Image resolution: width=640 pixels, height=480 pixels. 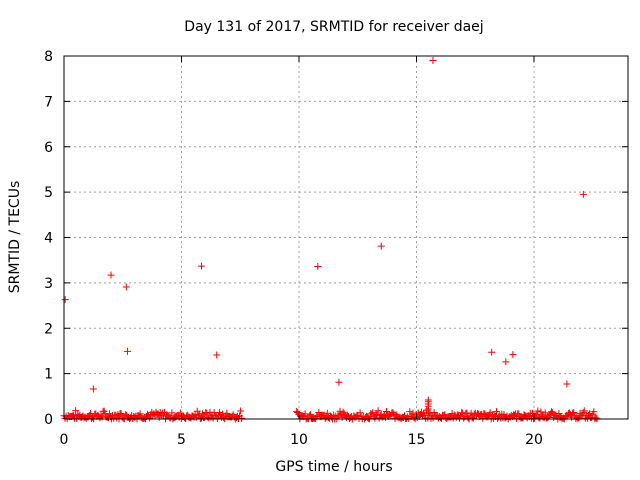 What do you see at coordinates (48, 375) in the screenshot?
I see `y-tick-label: 1` at bounding box center [48, 375].